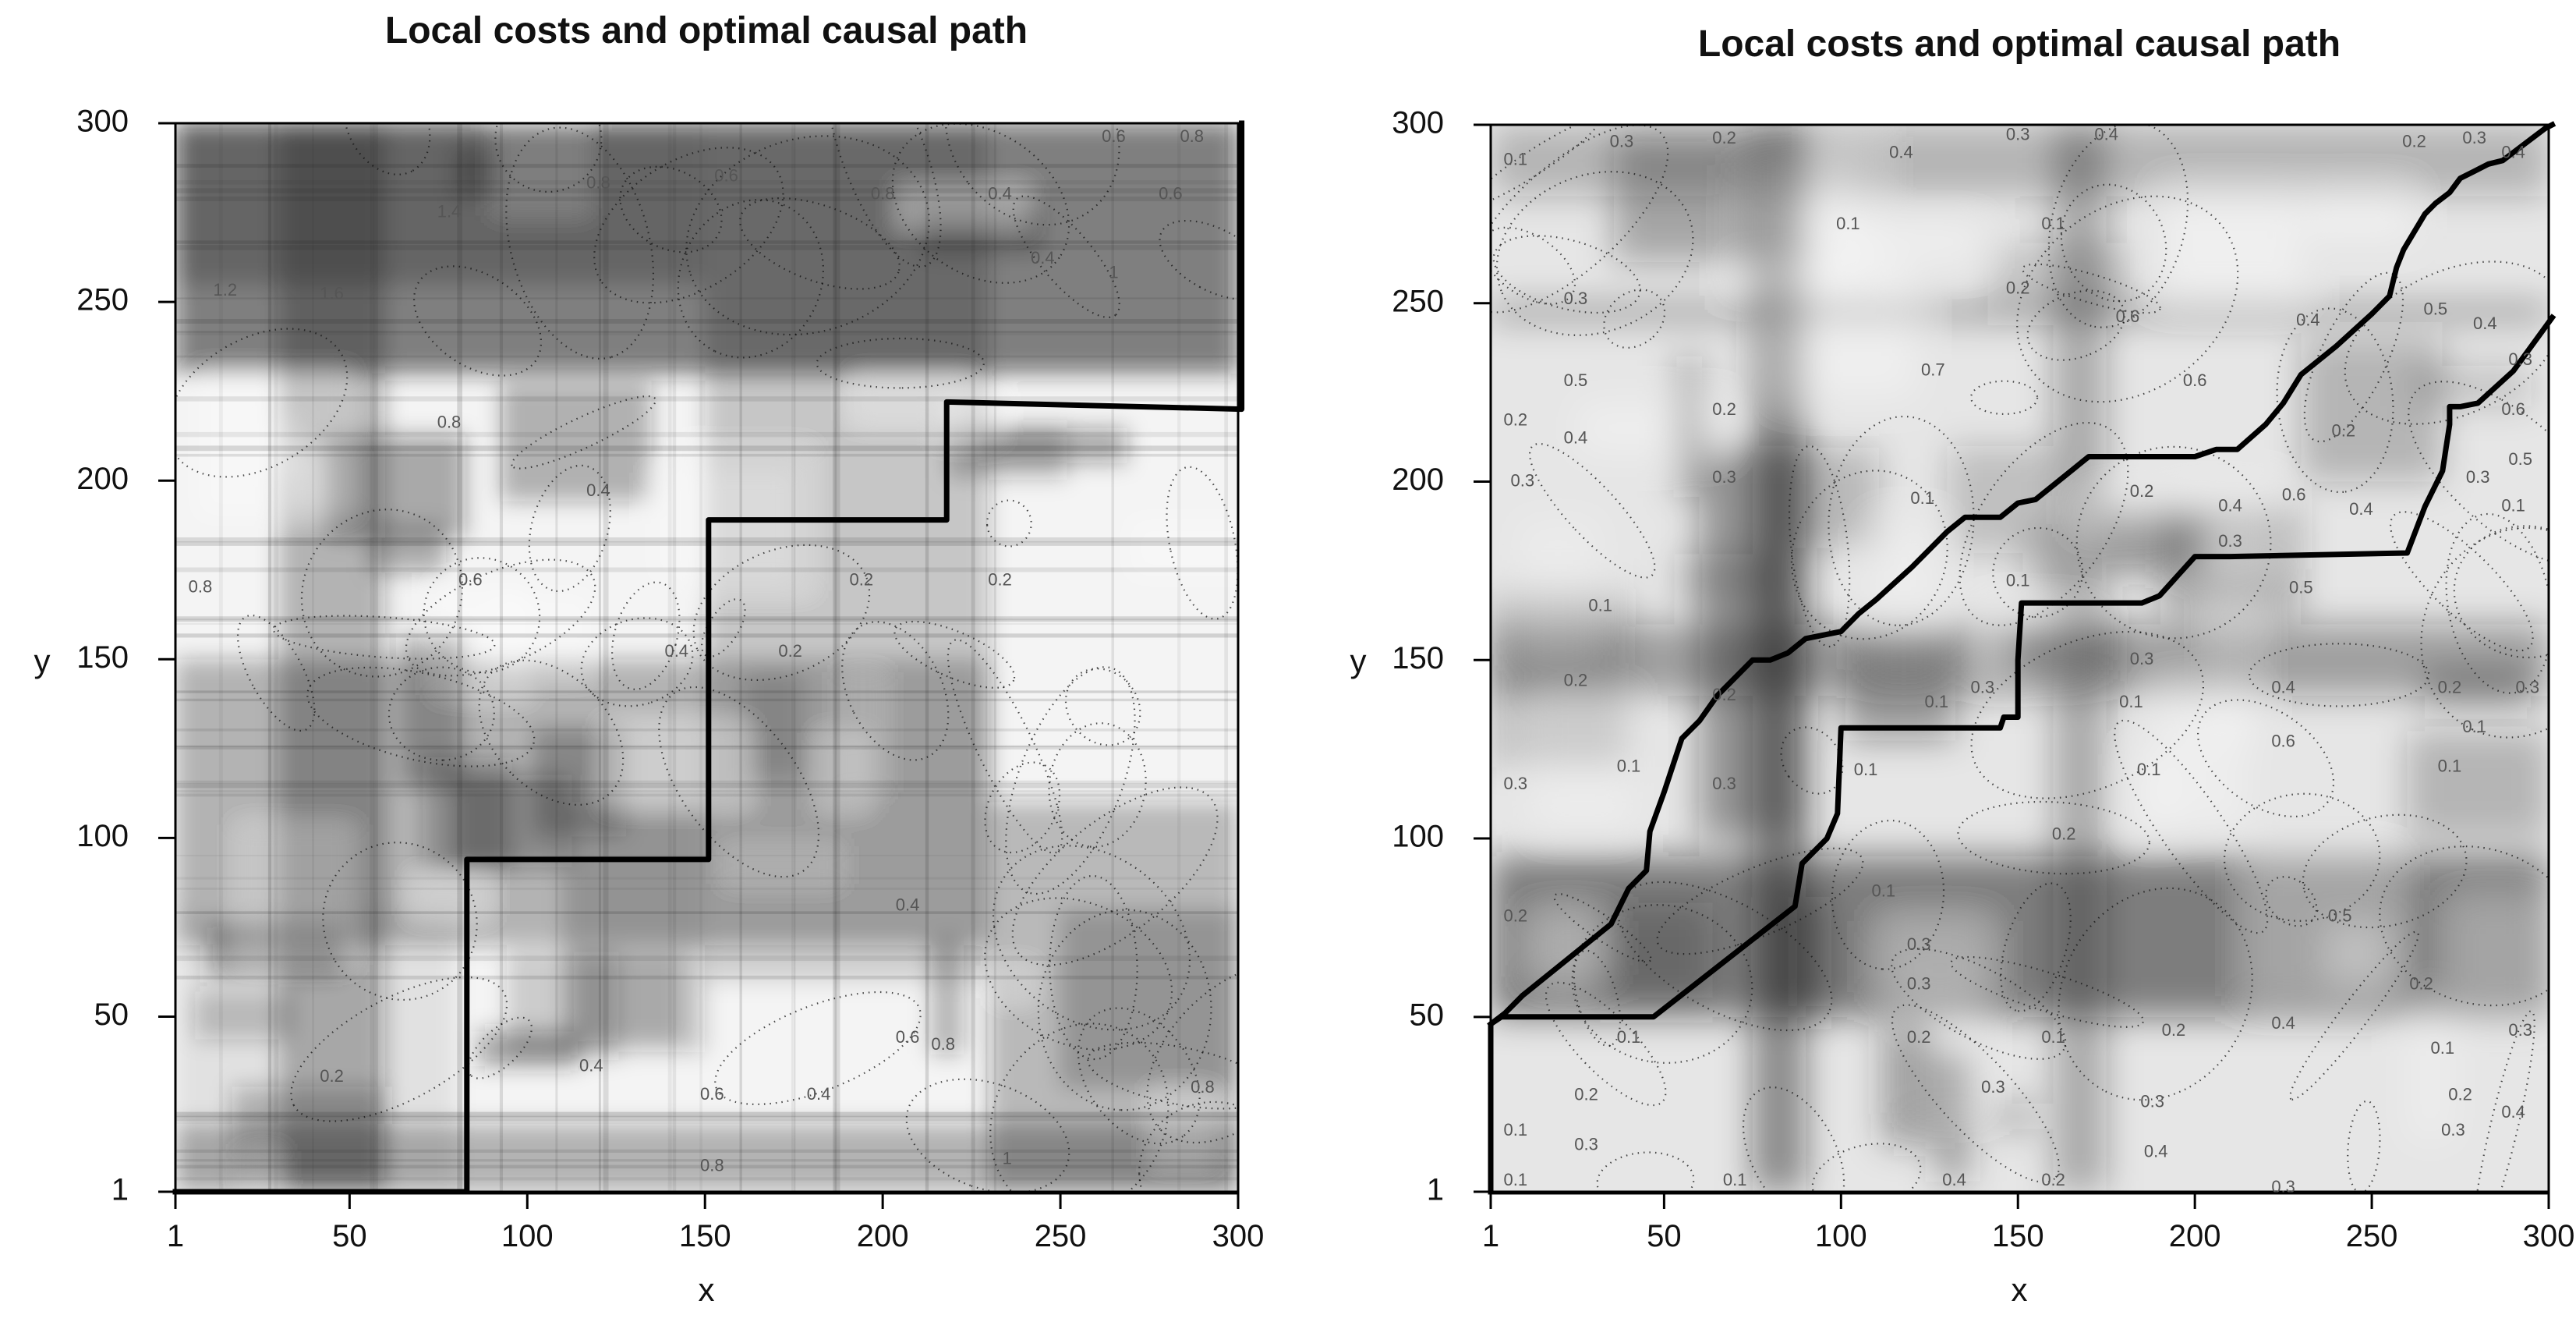 The width and height of the screenshot is (2576, 1322). Describe the element at coordinates (449, 211) in the screenshot. I see `contour-label: 1.4` at that location.